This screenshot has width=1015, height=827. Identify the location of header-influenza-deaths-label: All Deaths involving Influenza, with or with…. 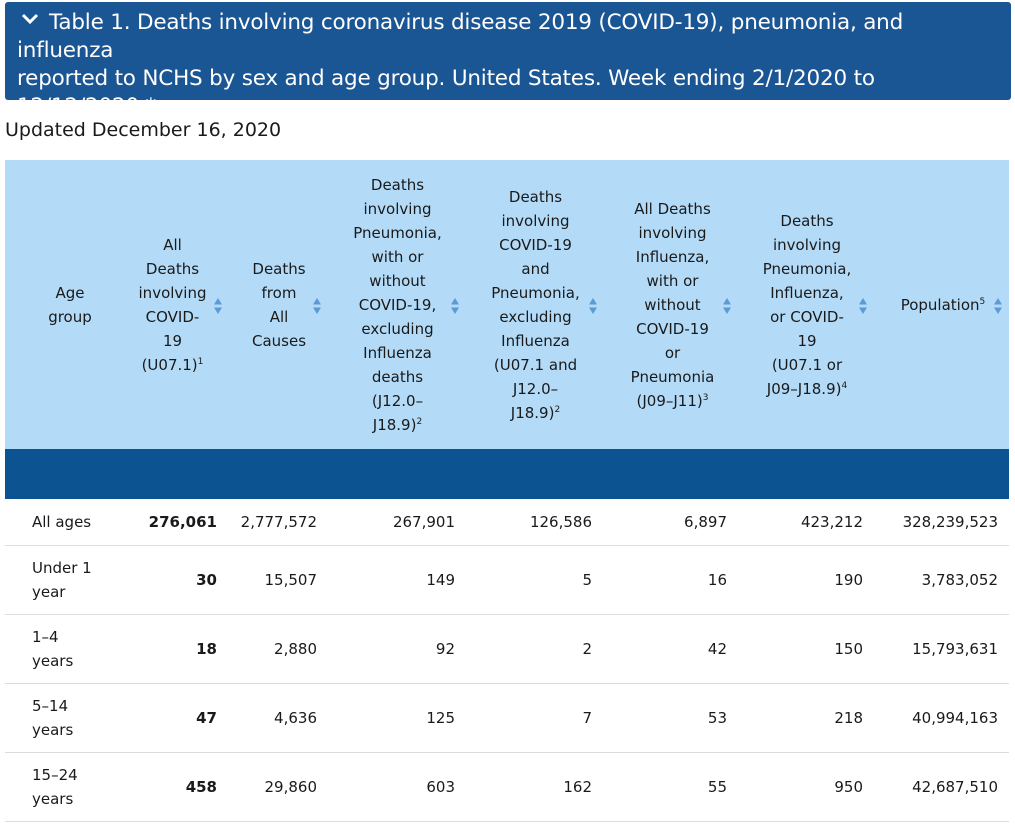
(673, 305).